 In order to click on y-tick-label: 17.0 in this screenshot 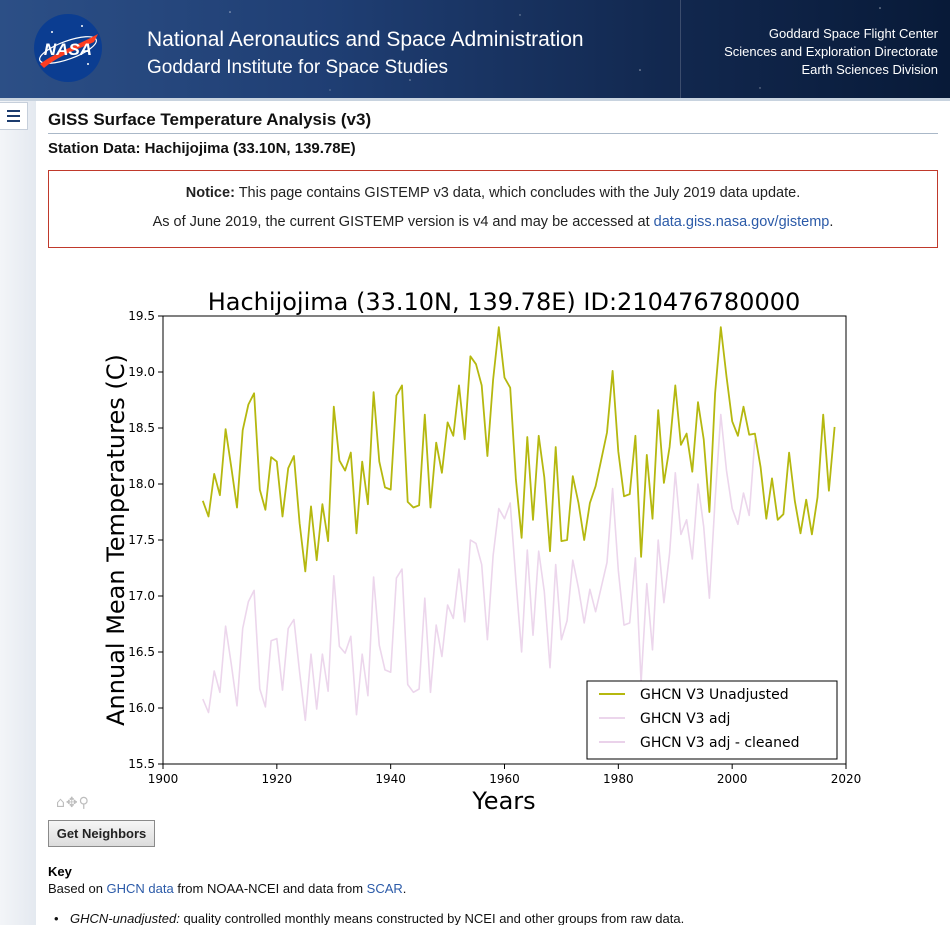, I will do `click(141, 596)`.